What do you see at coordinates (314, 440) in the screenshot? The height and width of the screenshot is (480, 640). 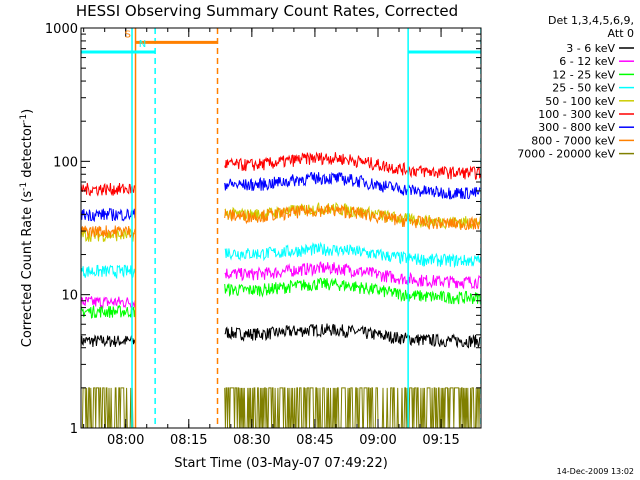 I see `x-tick-label: 08:45` at bounding box center [314, 440].